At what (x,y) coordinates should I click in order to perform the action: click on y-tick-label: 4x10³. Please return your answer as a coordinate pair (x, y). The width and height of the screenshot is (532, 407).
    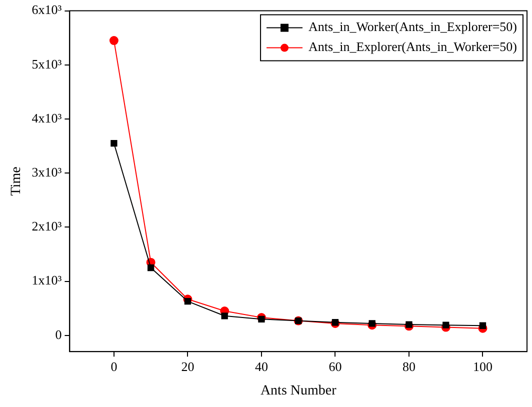
    Looking at the image, I should click on (47, 118).